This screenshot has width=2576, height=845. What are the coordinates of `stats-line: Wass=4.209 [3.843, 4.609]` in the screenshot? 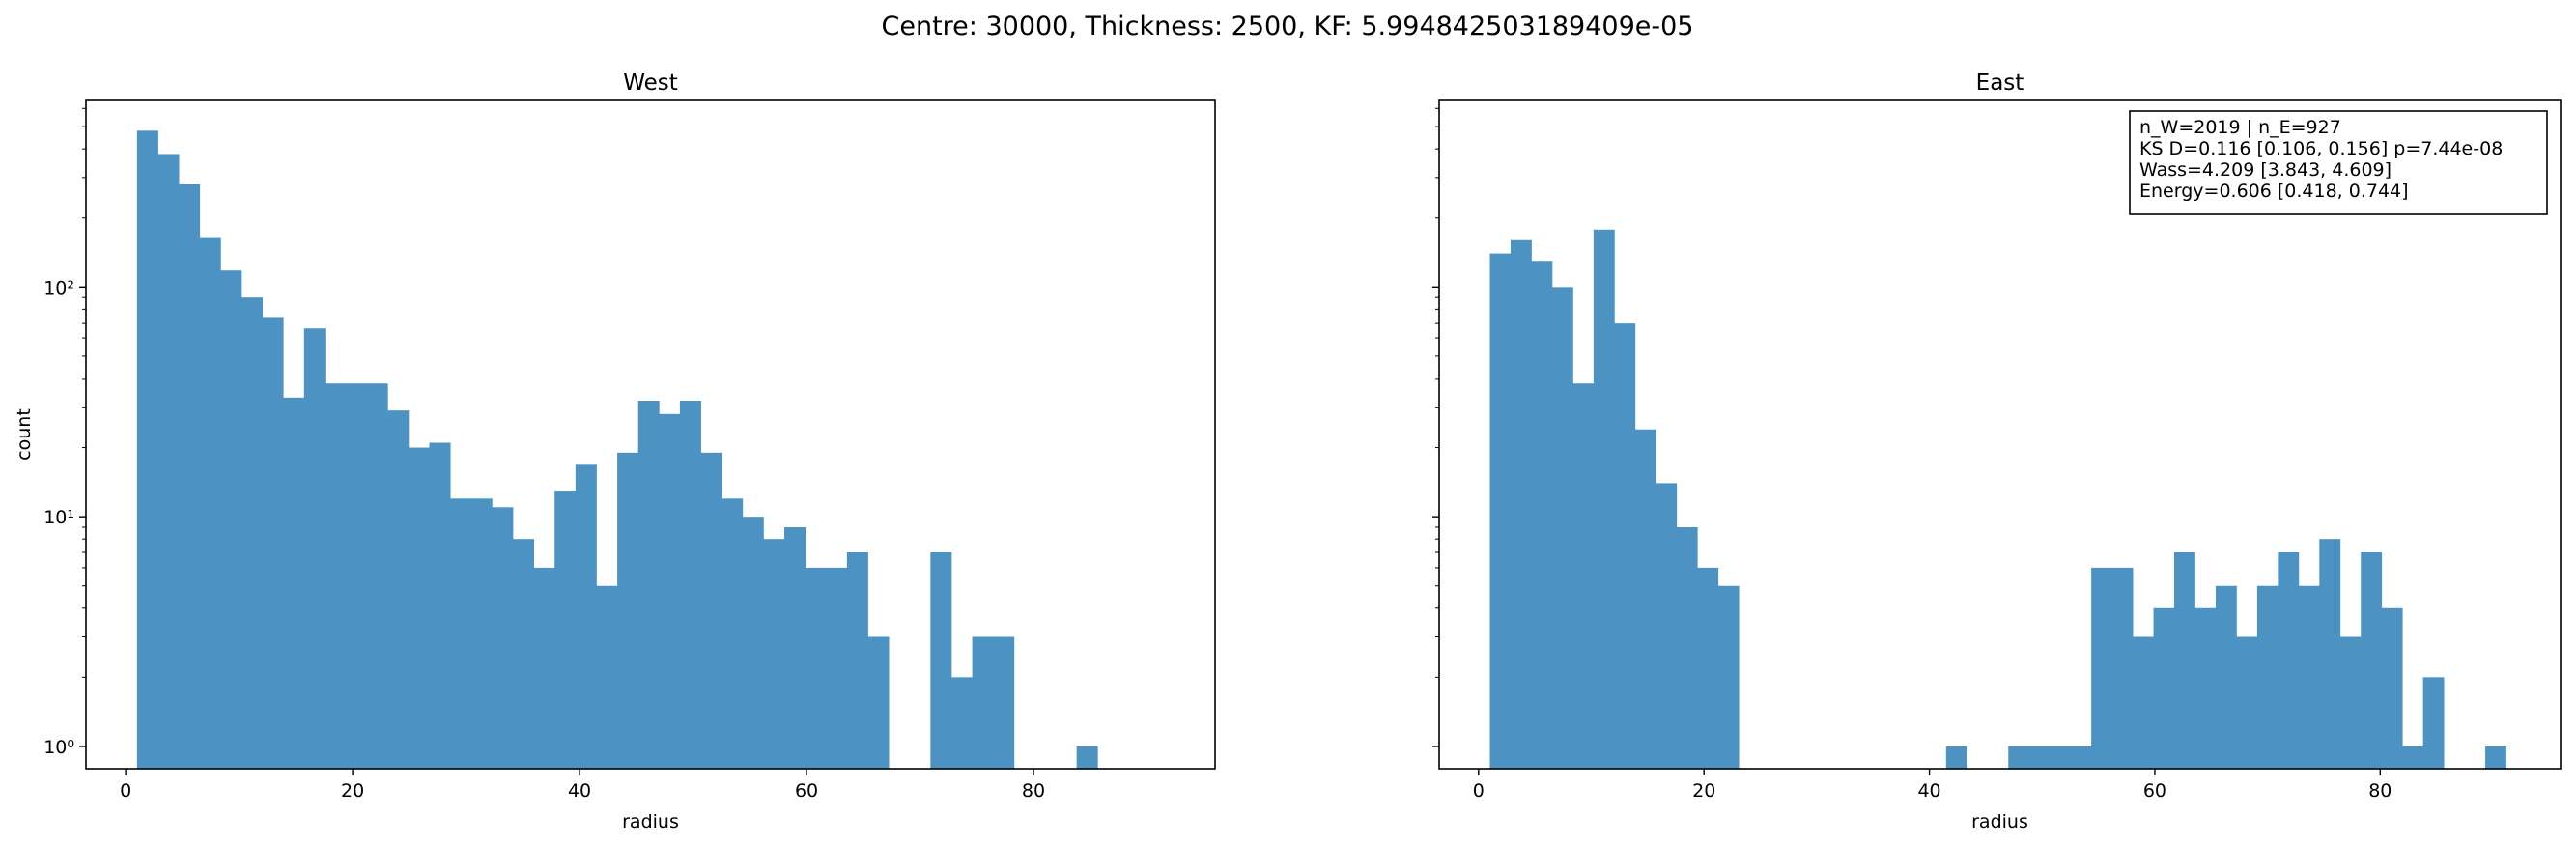 It's located at (2265, 170).